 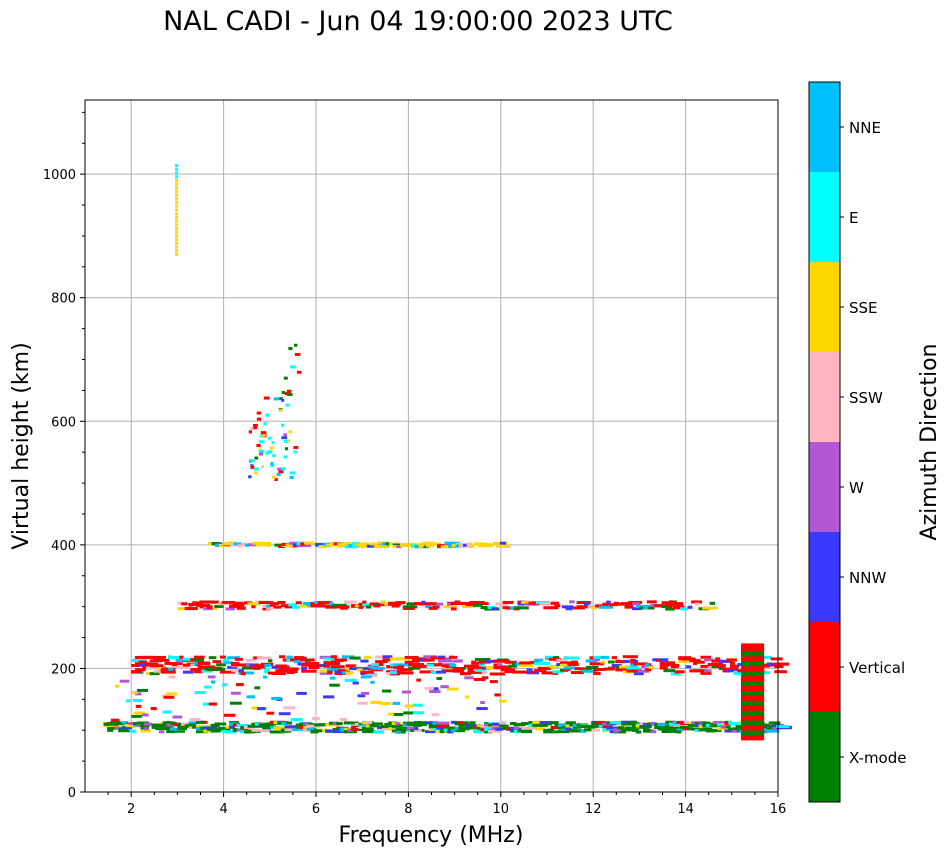 What do you see at coordinates (316, 809) in the screenshot?
I see `x-tick-label: 6` at bounding box center [316, 809].